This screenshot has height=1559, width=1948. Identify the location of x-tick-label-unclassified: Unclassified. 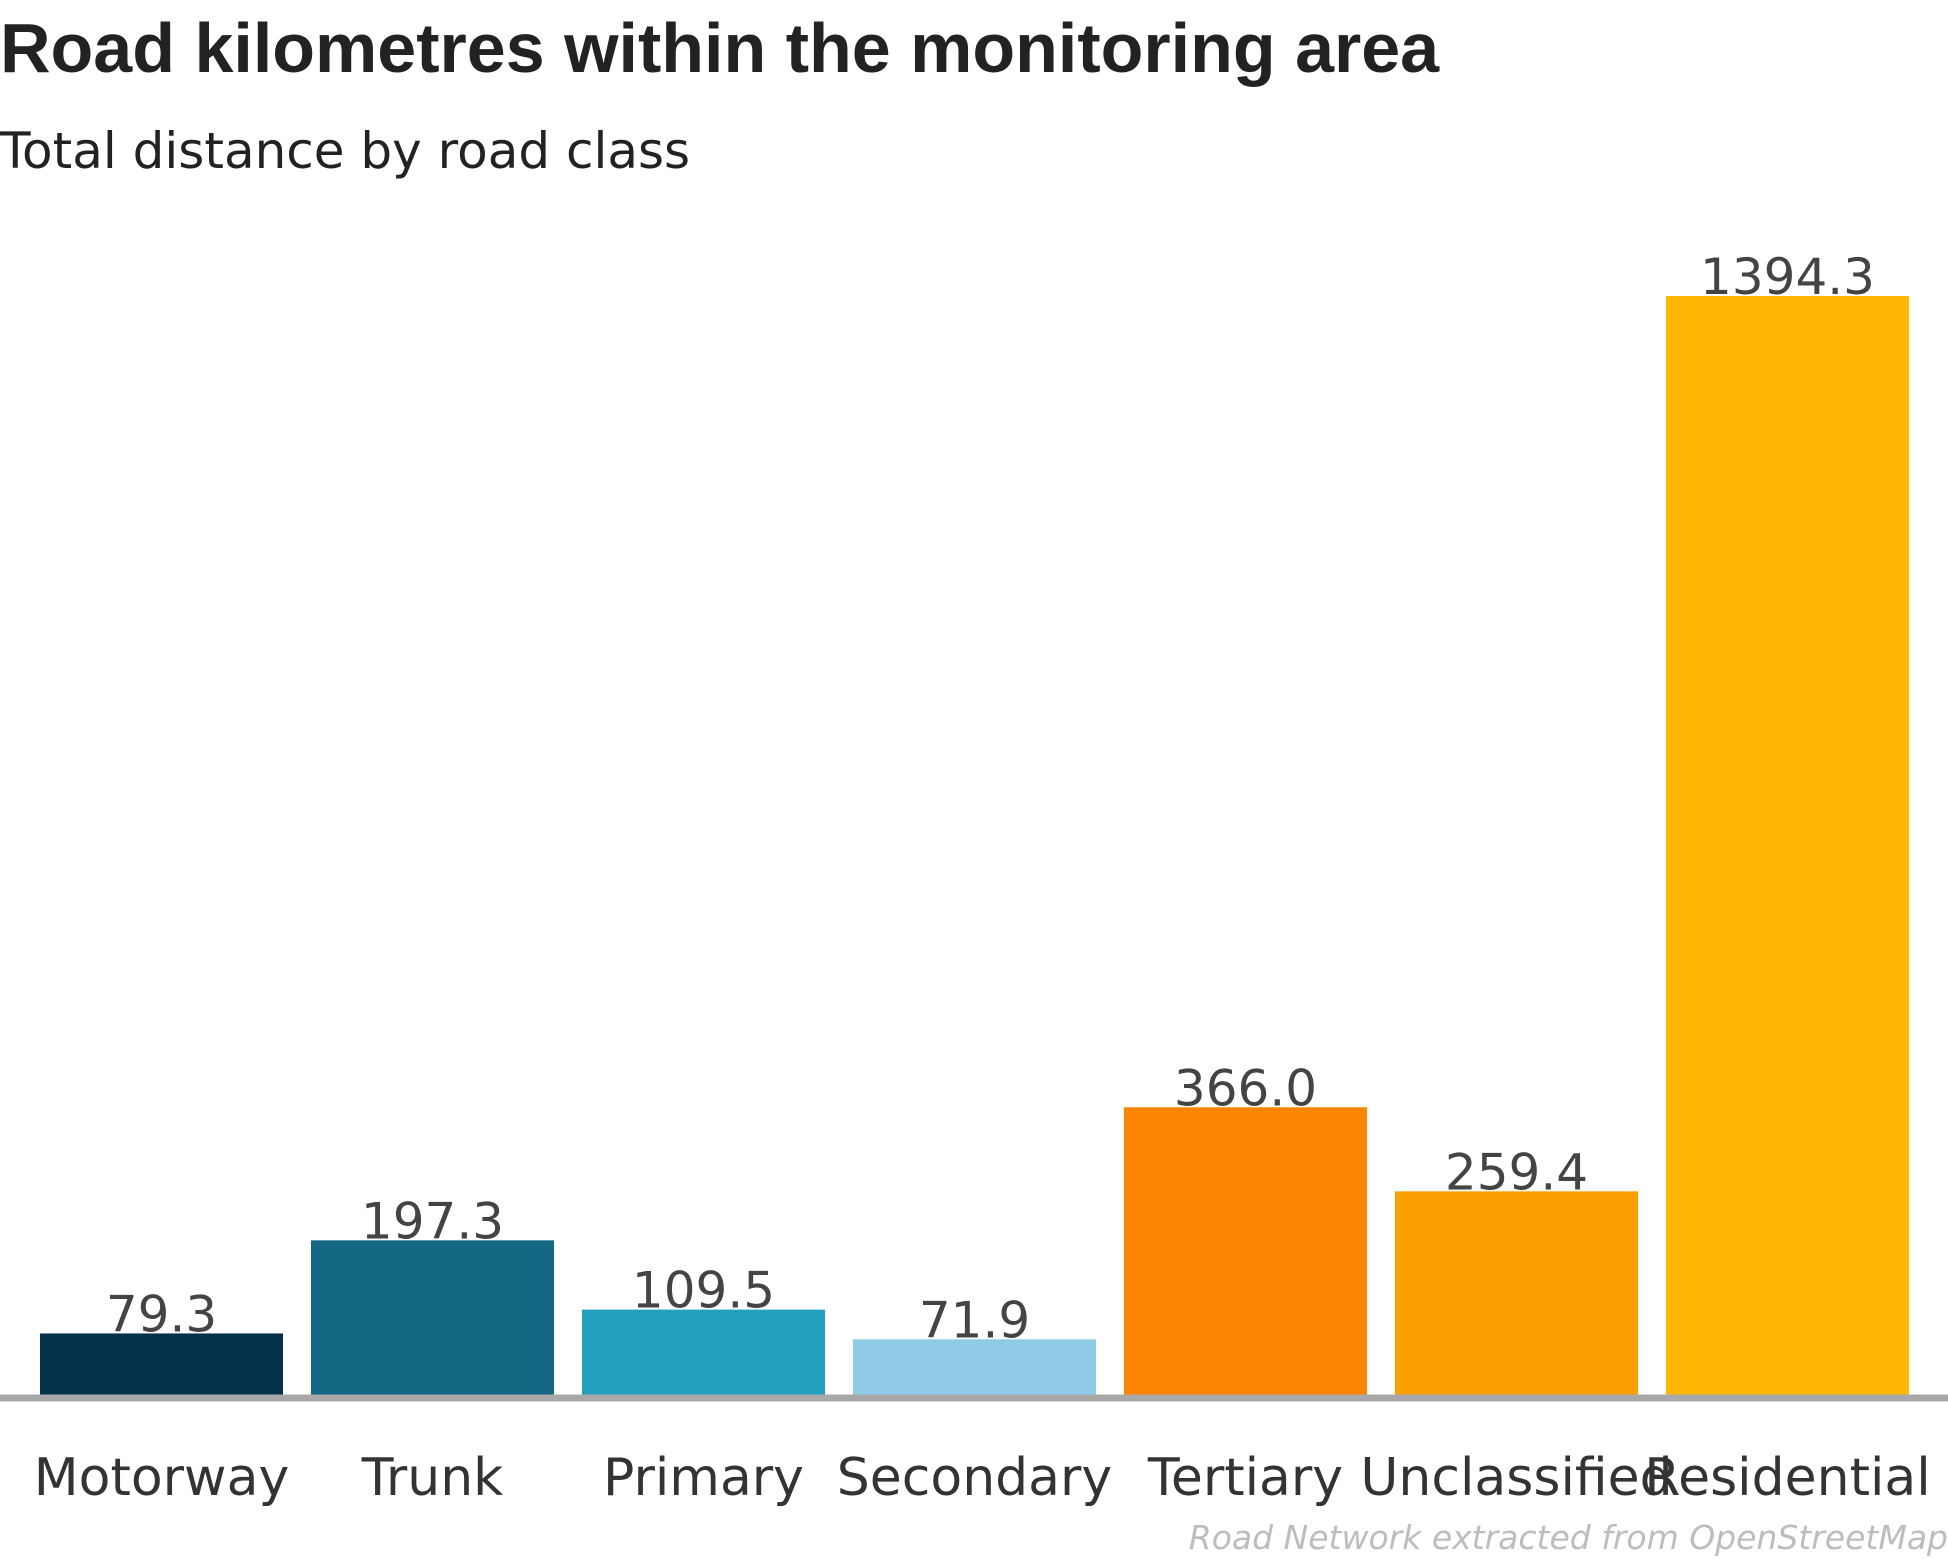
(1516, 1478).